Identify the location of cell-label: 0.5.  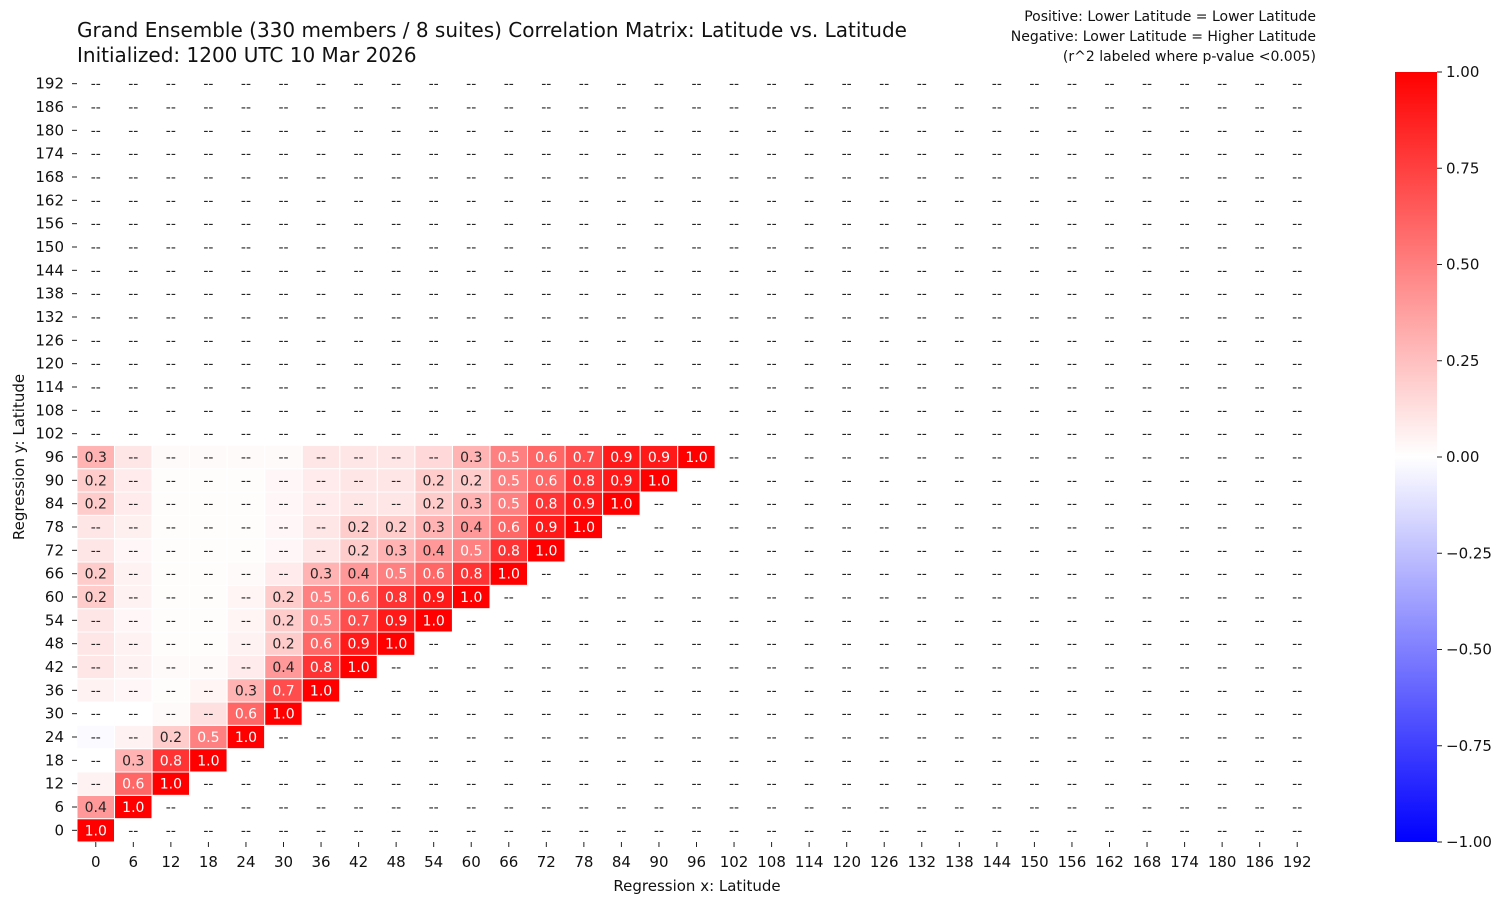
(471, 551).